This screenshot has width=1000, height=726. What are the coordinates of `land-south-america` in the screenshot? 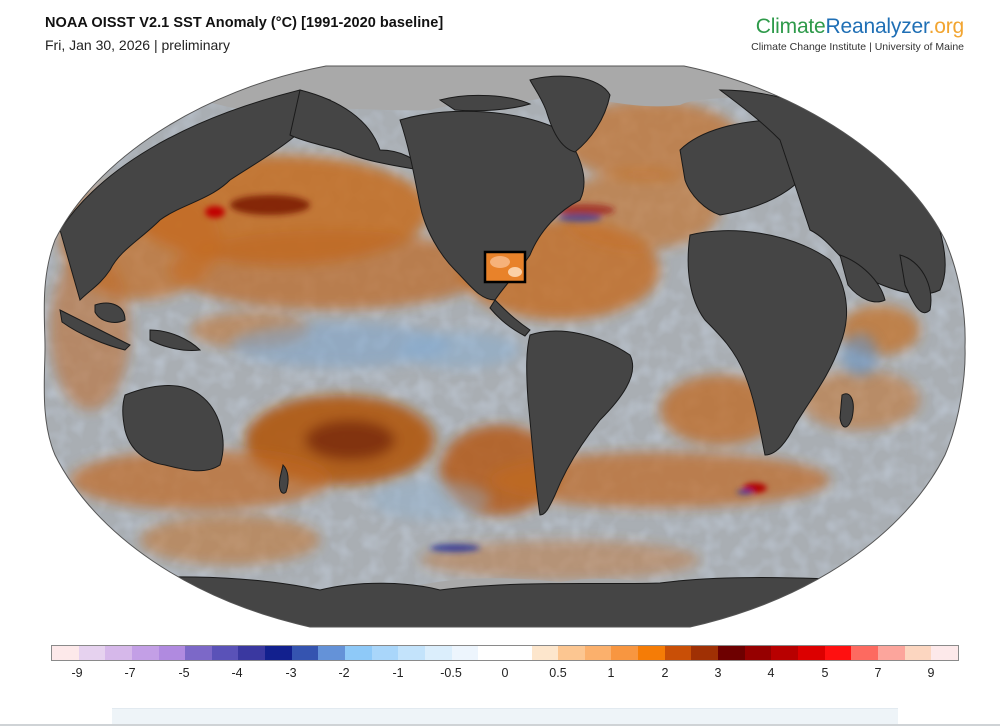 It's located at (580, 423).